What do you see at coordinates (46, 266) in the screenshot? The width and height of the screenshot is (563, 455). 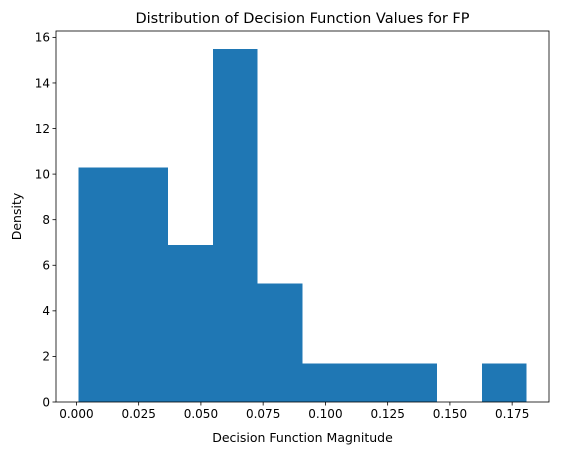 I see `y-tick-label: 6` at bounding box center [46, 266].